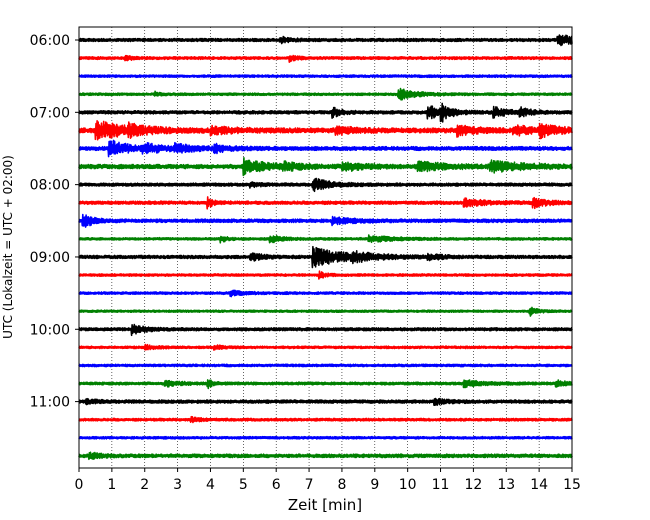  What do you see at coordinates (309, 485) in the screenshot?
I see `x-tick-label: 7` at bounding box center [309, 485].